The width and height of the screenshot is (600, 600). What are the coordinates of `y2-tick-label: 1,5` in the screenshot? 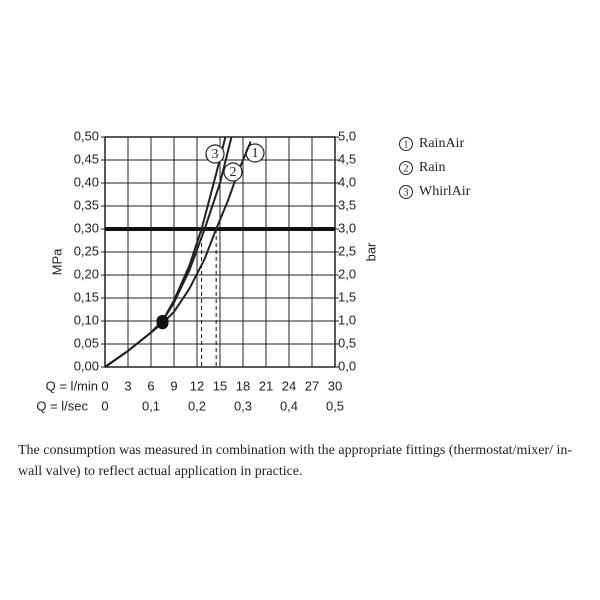 It's located at (347, 296).